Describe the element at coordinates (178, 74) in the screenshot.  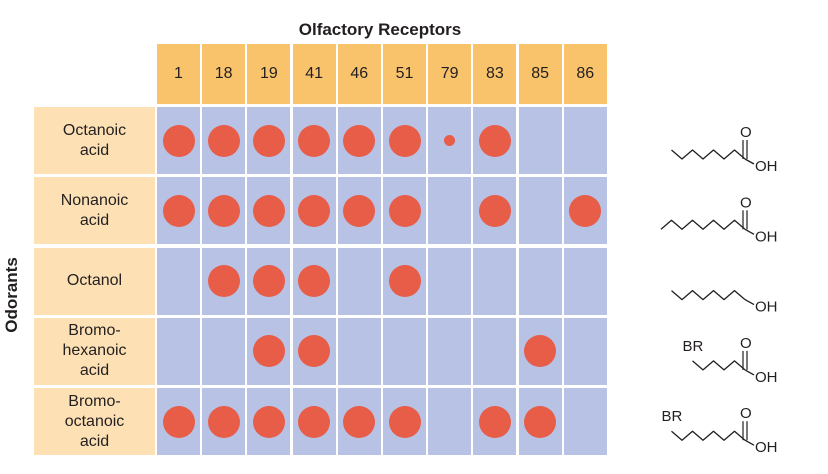
I see `receptor-header-1: 1` at that location.